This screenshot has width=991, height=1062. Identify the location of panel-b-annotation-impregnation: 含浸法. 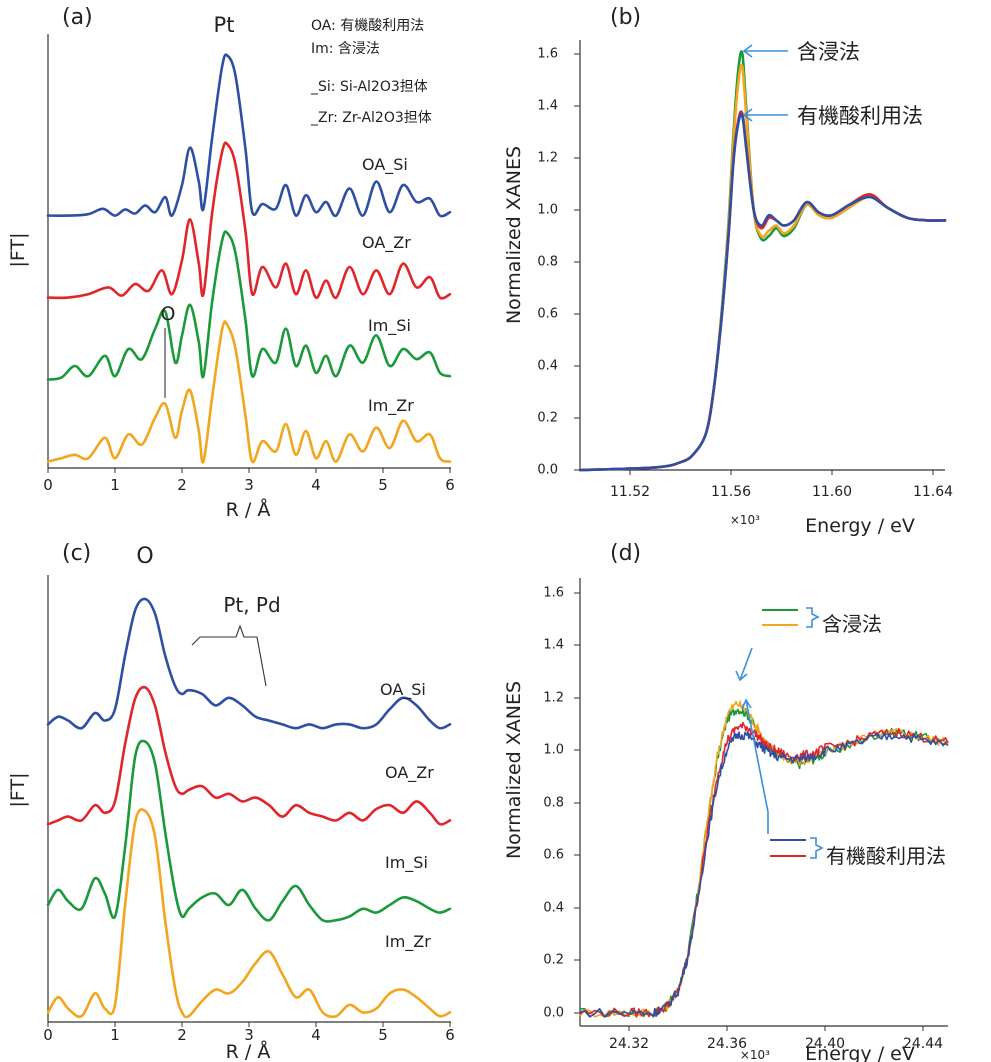
(828, 52).